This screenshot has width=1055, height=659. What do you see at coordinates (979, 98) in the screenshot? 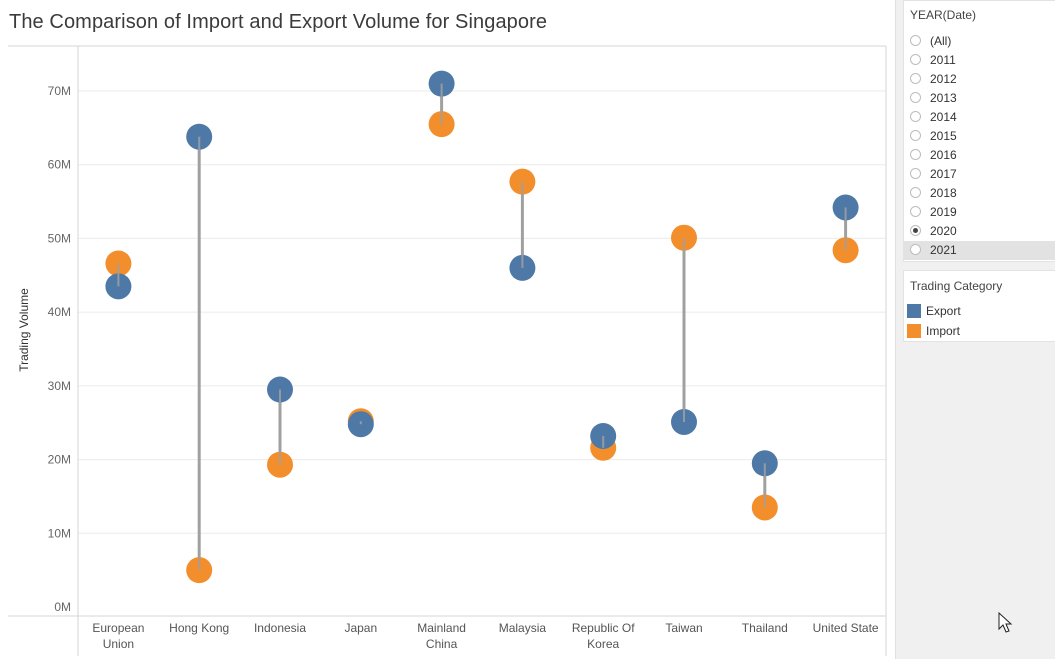
I see `year-option-2013: 2013` at bounding box center [979, 98].